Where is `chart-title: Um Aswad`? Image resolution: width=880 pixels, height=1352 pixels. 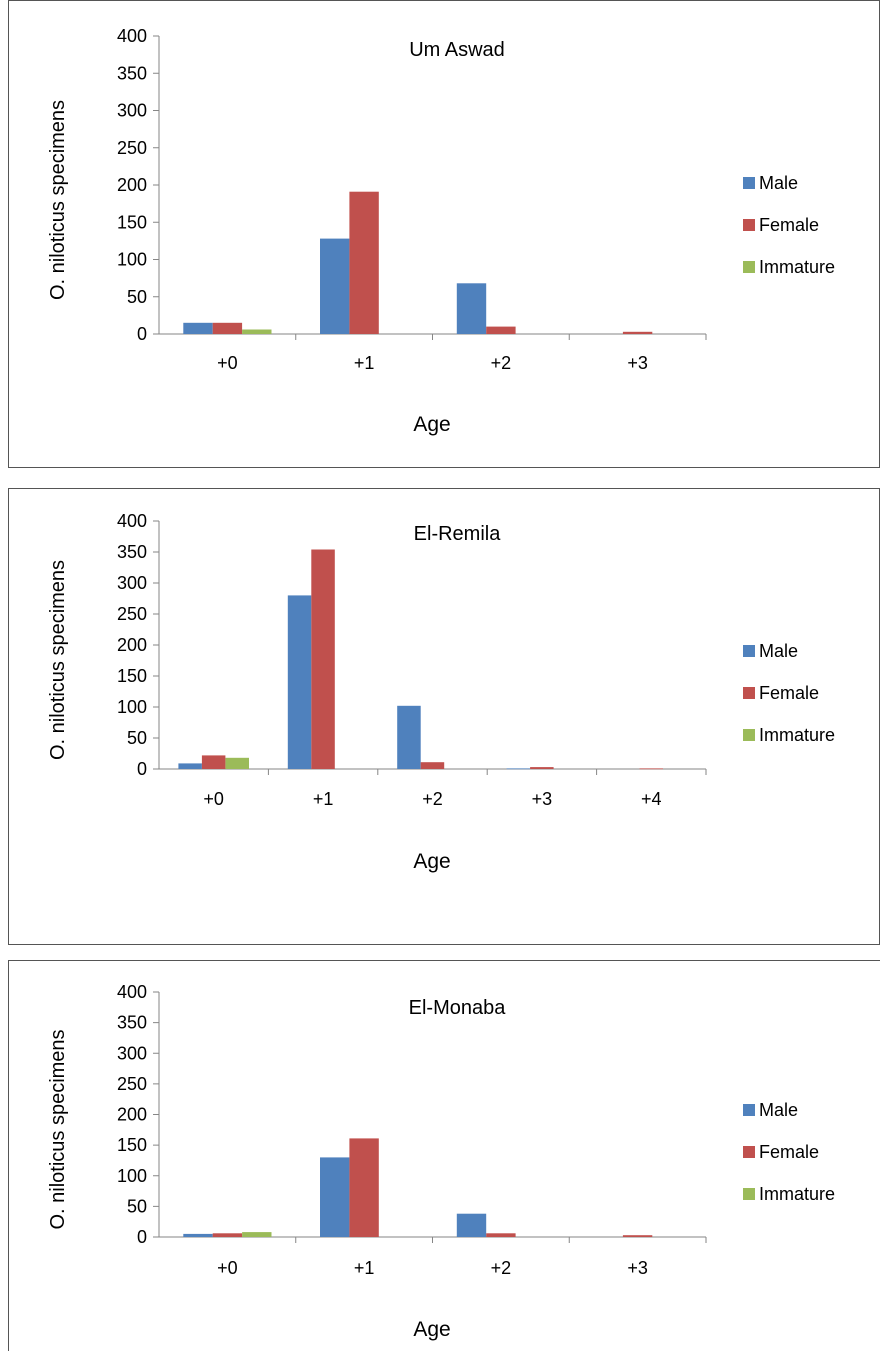
chart-title: Um Aswad is located at coordinates (457, 50).